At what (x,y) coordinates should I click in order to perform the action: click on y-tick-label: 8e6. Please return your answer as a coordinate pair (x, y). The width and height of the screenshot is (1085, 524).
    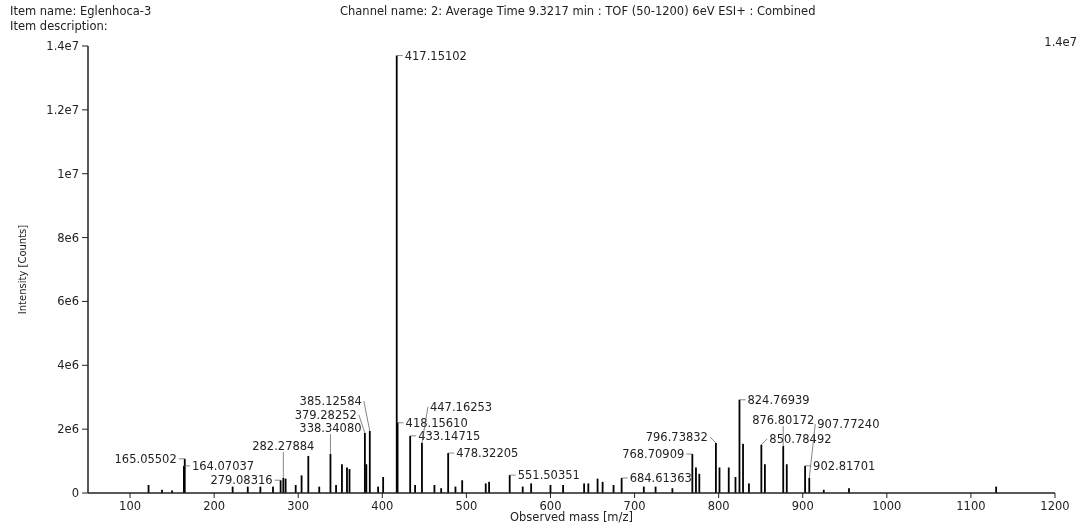
    Looking at the image, I should click on (68, 237).